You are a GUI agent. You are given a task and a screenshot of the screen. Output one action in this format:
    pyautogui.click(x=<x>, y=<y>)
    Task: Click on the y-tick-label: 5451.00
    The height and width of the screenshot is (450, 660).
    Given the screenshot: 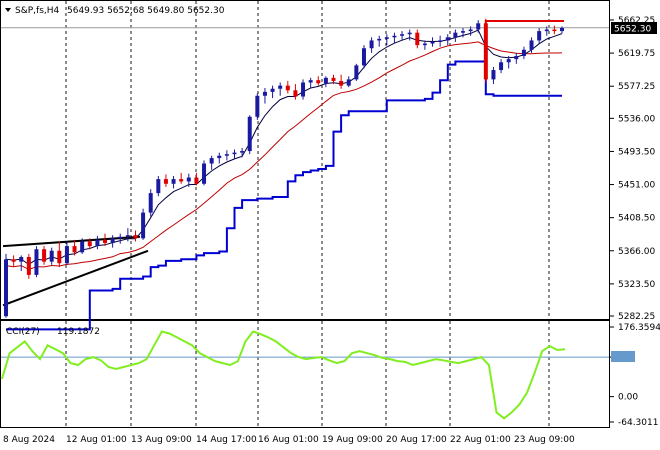 What is the action you would take?
    pyautogui.click(x=636, y=186)
    